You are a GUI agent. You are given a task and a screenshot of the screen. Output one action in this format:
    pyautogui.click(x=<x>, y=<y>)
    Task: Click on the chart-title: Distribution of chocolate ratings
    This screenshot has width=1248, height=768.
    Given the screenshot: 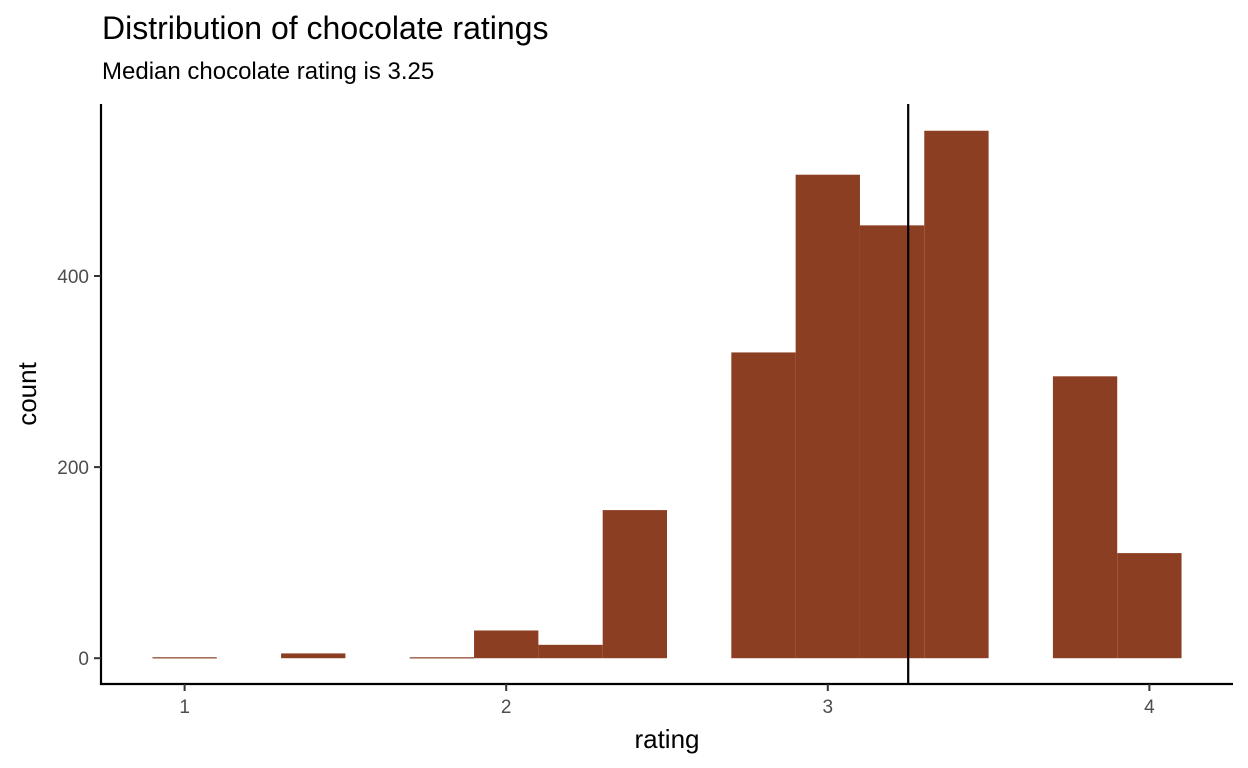 What is the action you would take?
    pyautogui.click(x=325, y=28)
    